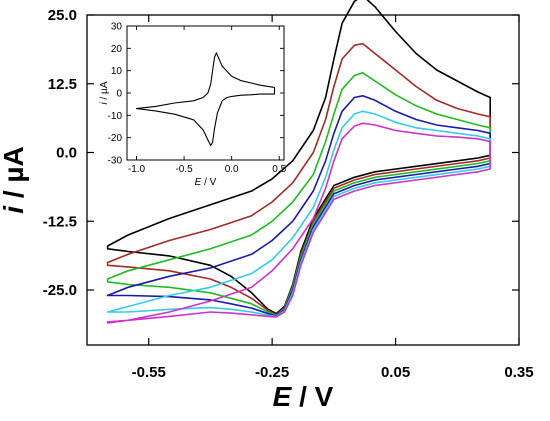  Describe the element at coordinates (137, 169) in the screenshot. I see `x-tick-label: -1.0` at that location.